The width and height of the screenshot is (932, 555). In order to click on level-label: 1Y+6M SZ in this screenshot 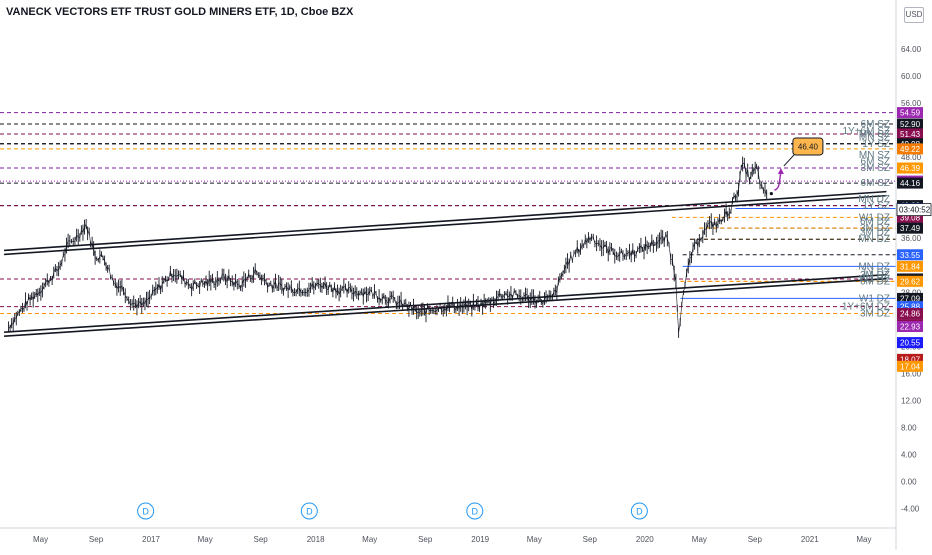, I will do `click(866, 131)`.